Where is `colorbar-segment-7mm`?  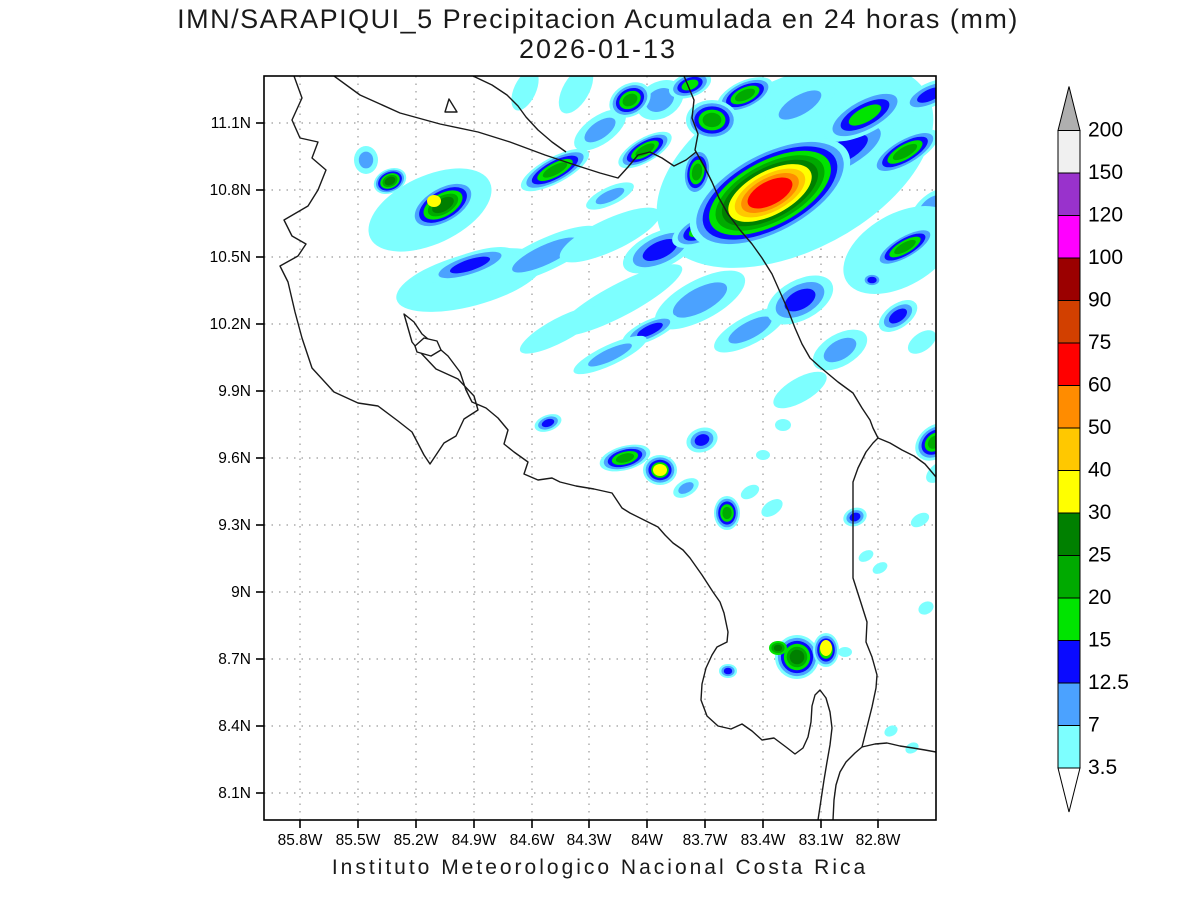
colorbar-segment-7mm is located at coordinates (1069, 704).